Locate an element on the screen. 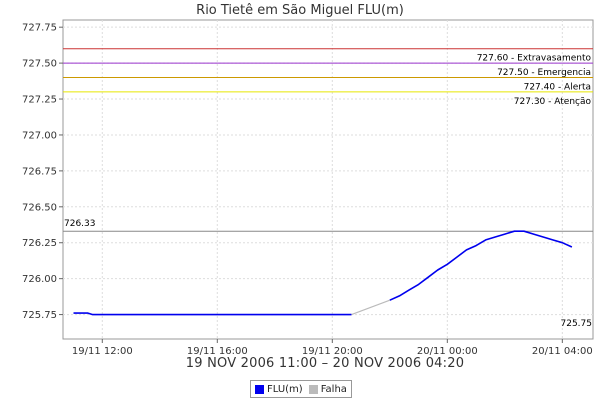 This screenshot has height=400, width=600. y-tick-label: 727.75 is located at coordinates (39, 28).